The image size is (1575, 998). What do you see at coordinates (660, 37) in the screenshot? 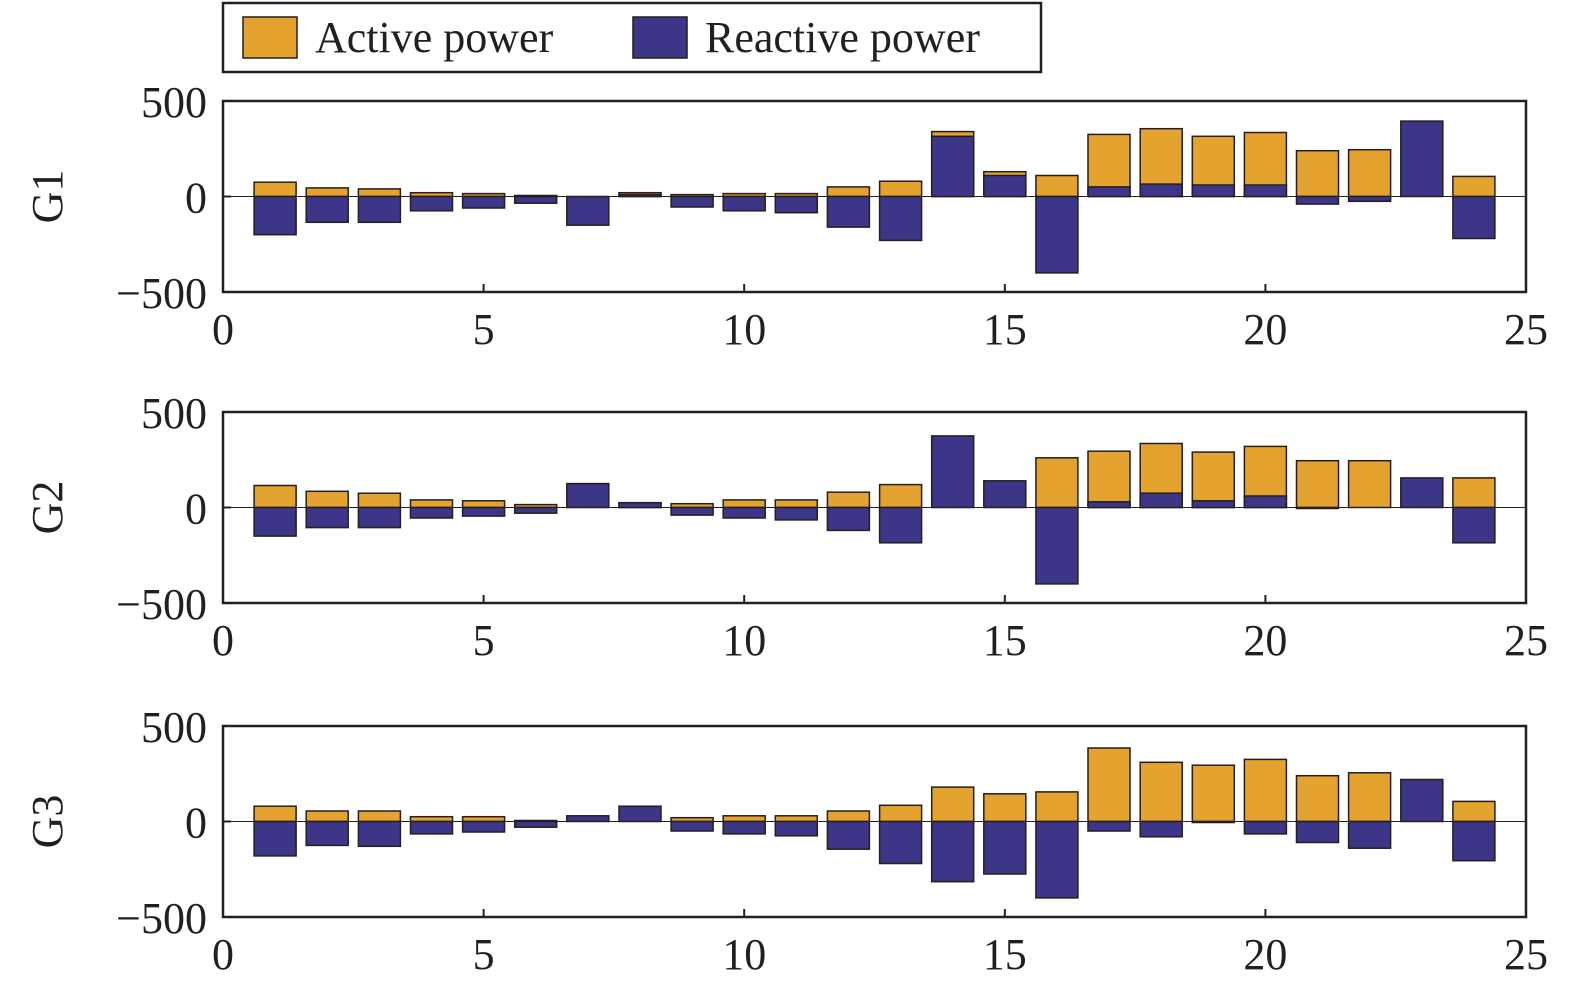
I see `legend-swatch-reactive-power` at bounding box center [660, 37].